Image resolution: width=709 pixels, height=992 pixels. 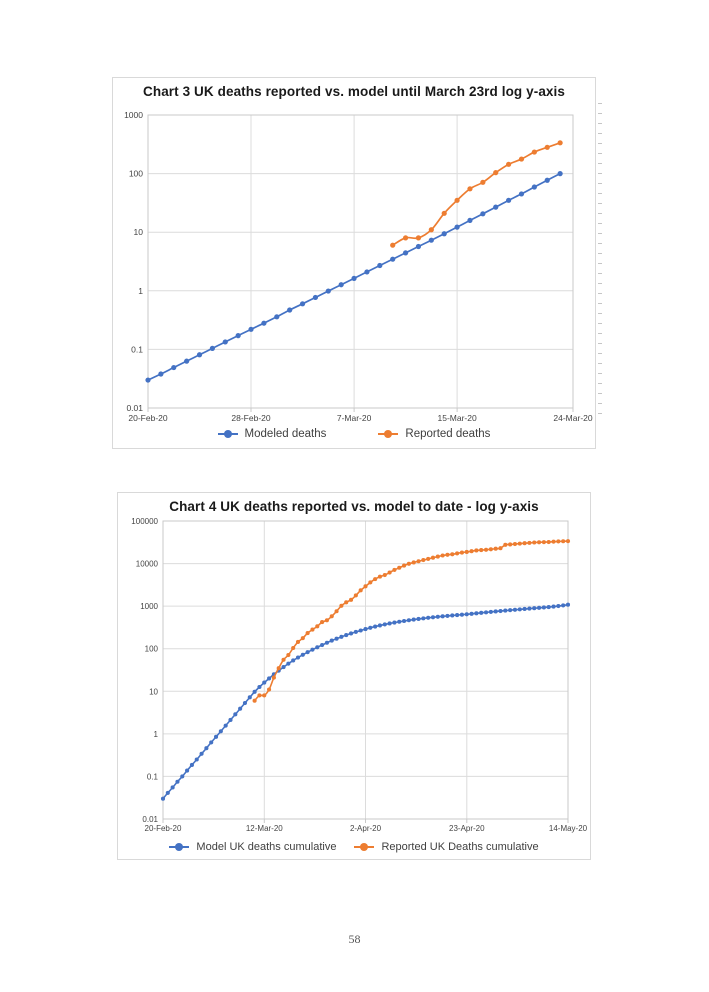 I want to click on y-axis-tick-label: 10000, so click(x=147, y=564).